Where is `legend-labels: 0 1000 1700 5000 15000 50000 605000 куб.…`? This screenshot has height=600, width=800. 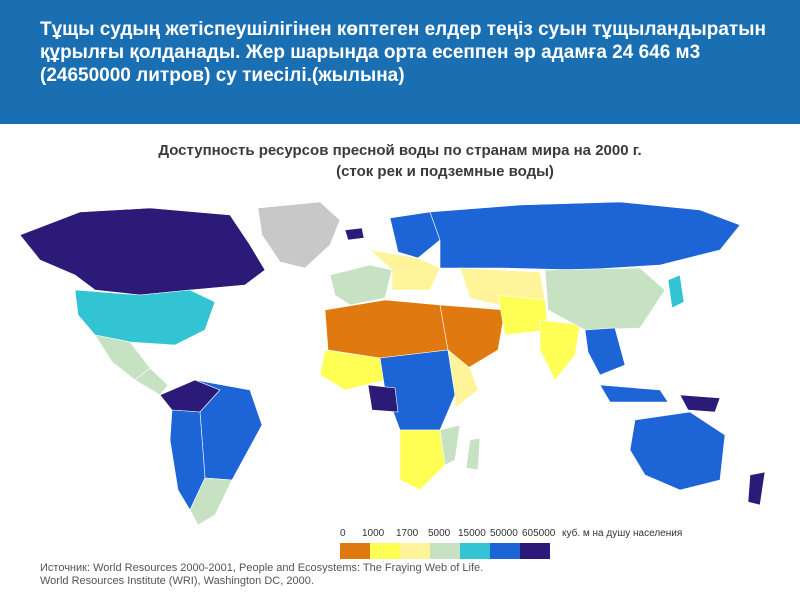
legend-labels: 0 1000 1700 5000 15000 50000 605000 куб.… is located at coordinates (560, 535).